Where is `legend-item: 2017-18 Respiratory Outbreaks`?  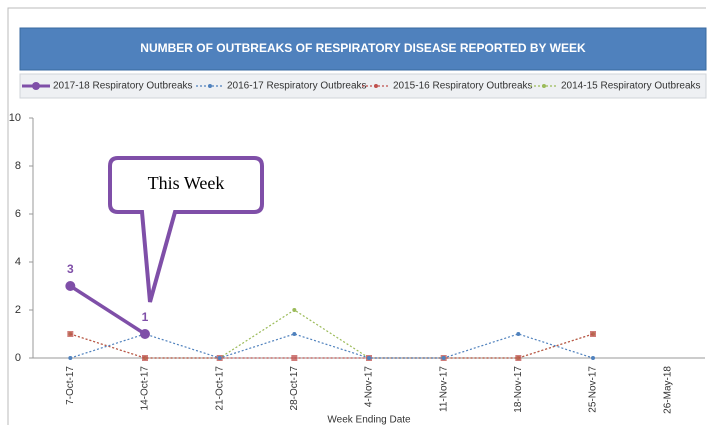 legend-item: 2017-18 Respiratory Outbreaks is located at coordinates (107, 86).